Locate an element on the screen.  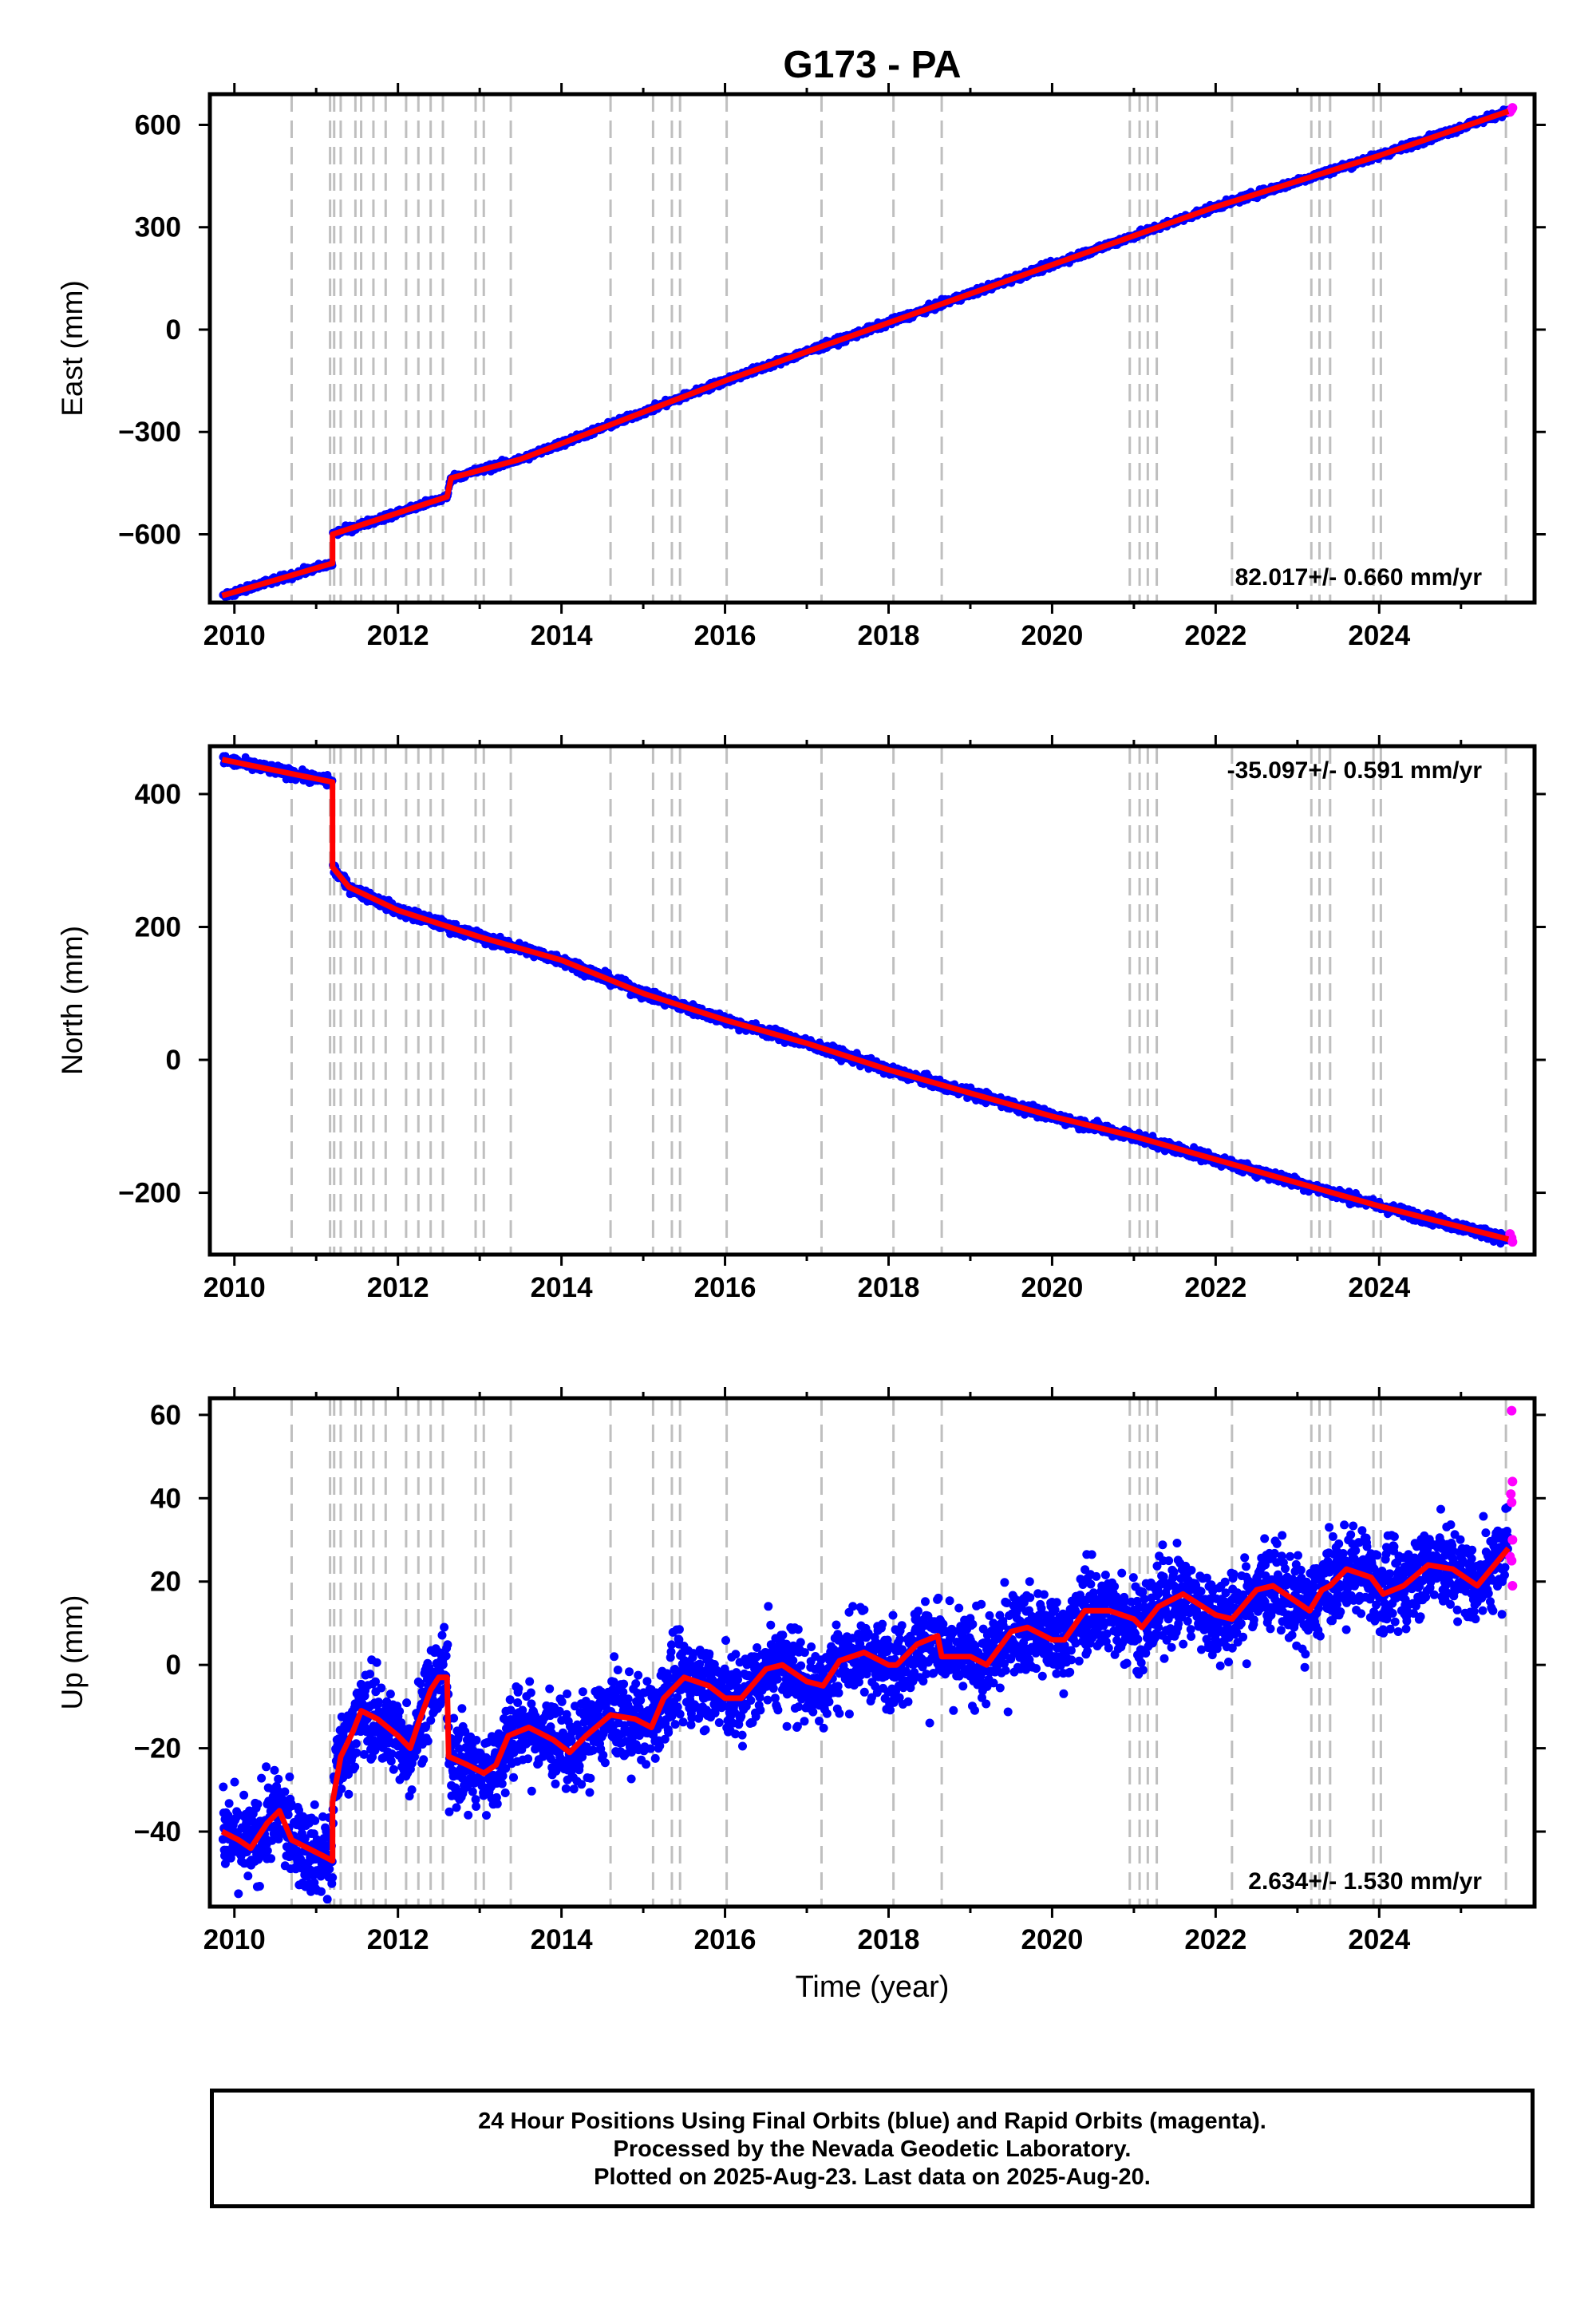
y-tick-label: 400 is located at coordinates (158, 794).